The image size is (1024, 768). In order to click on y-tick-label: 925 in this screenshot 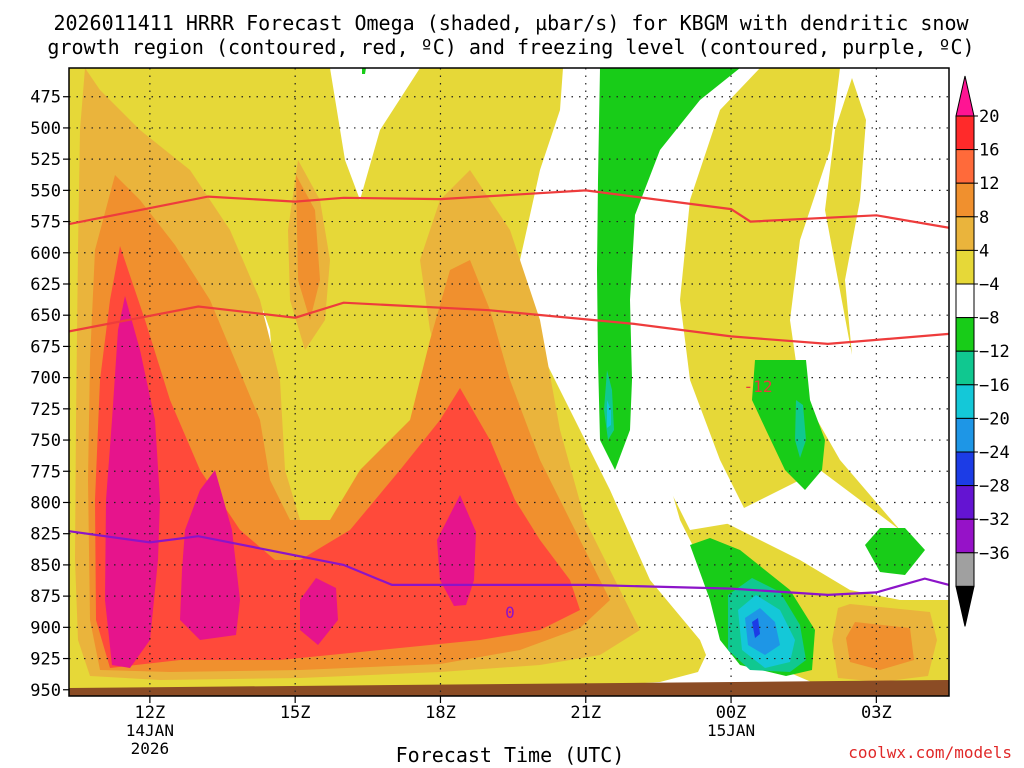, I will do `click(45, 660)`.